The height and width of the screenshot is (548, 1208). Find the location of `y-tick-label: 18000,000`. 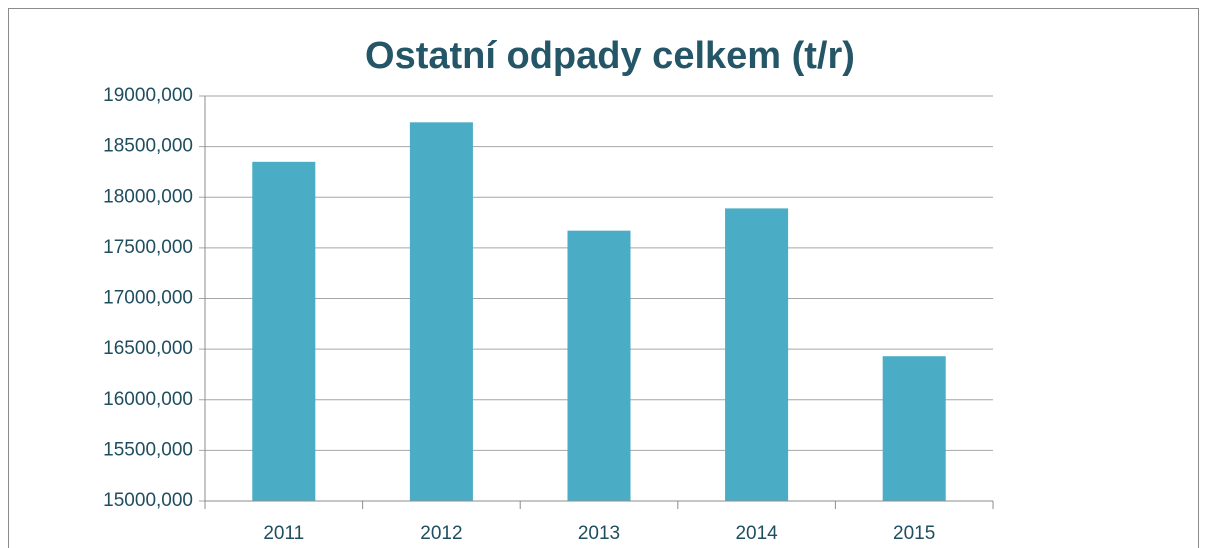

y-tick-label: 18000,000 is located at coordinates (148, 196).